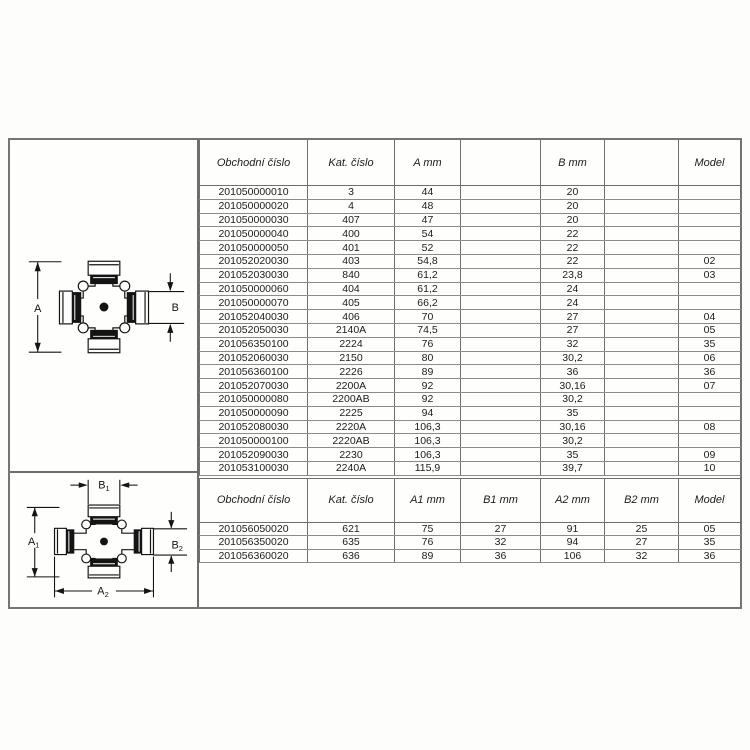 This screenshot has height=750, width=750. Describe the element at coordinates (253, 330) in the screenshot. I see `table-cell: 201052050030` at that location.